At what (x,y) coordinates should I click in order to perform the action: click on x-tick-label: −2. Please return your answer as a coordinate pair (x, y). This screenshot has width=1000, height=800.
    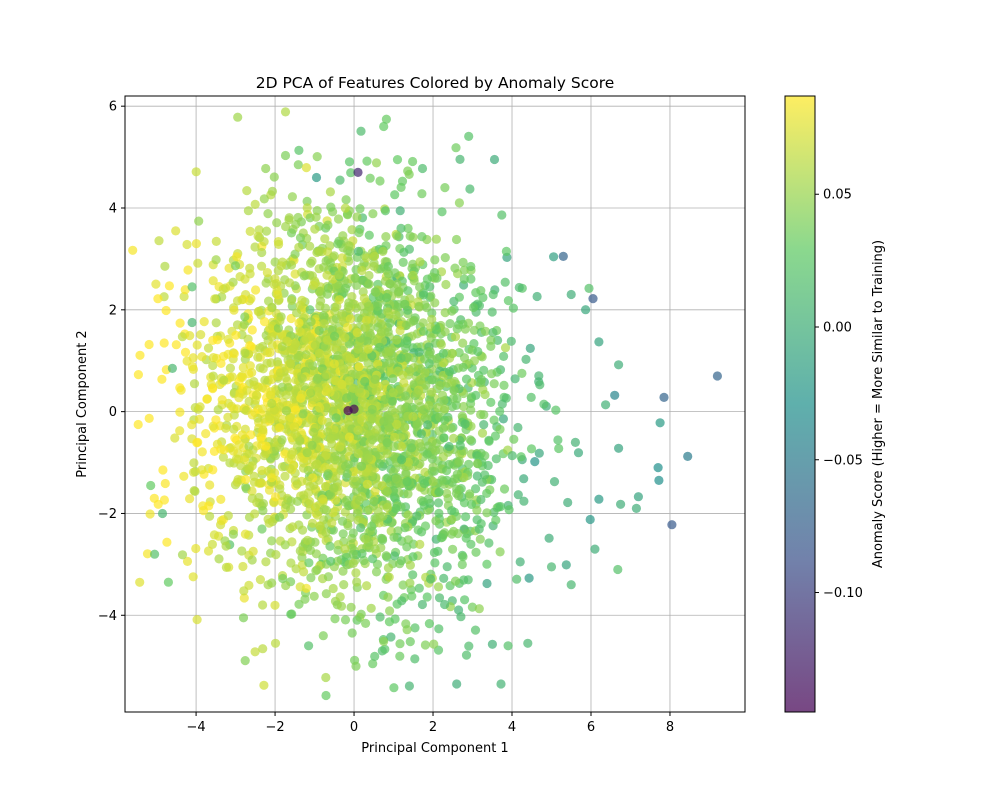
    Looking at the image, I should click on (274, 727).